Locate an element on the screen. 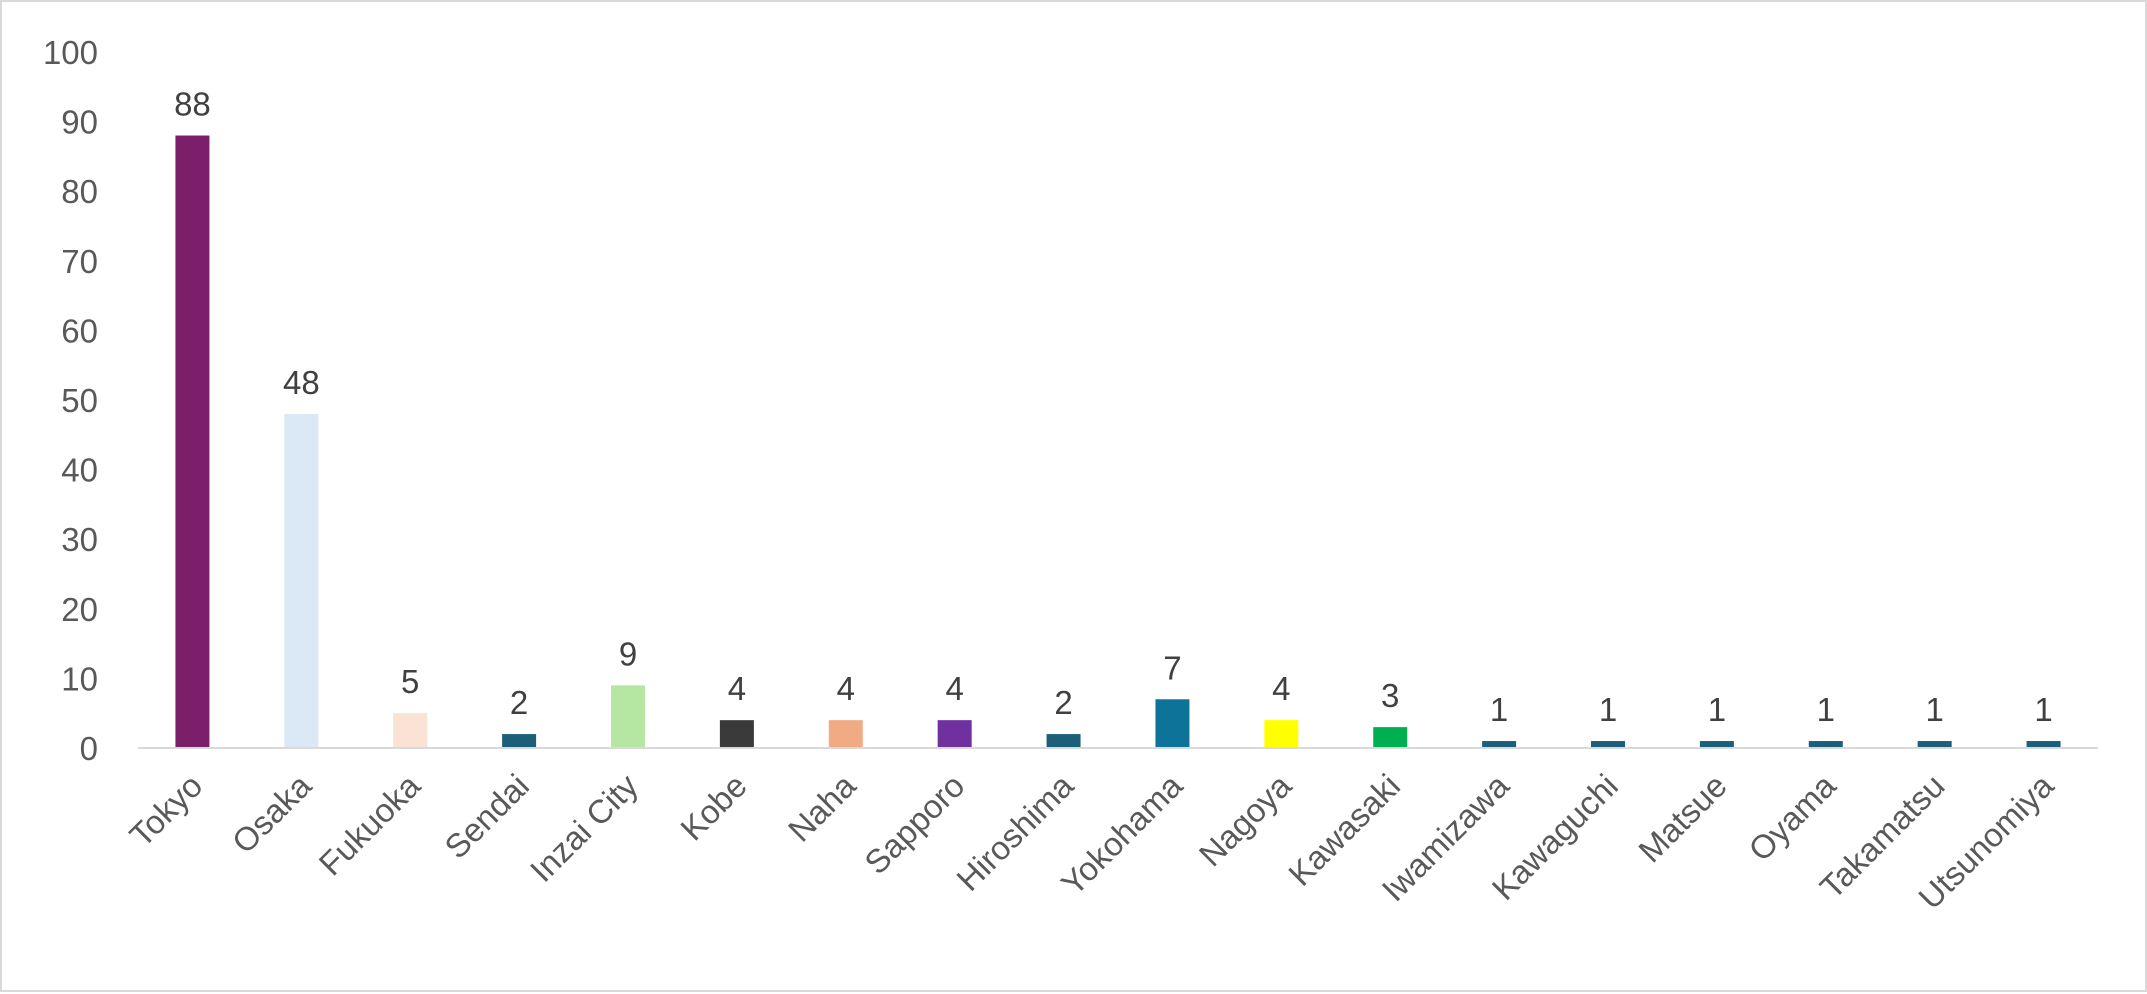 This screenshot has height=994, width=2147. bar-osaka is located at coordinates (301, 580).